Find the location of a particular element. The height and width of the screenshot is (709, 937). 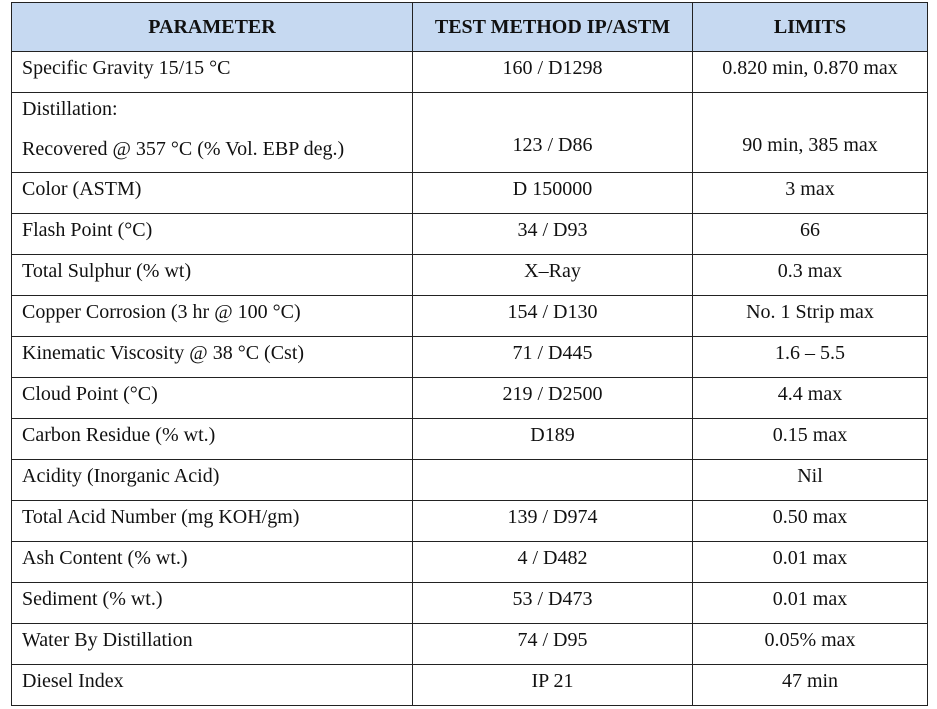

table-row: Cloud Point (°C) 219 / D2500 4.4 max is located at coordinates (469, 398).